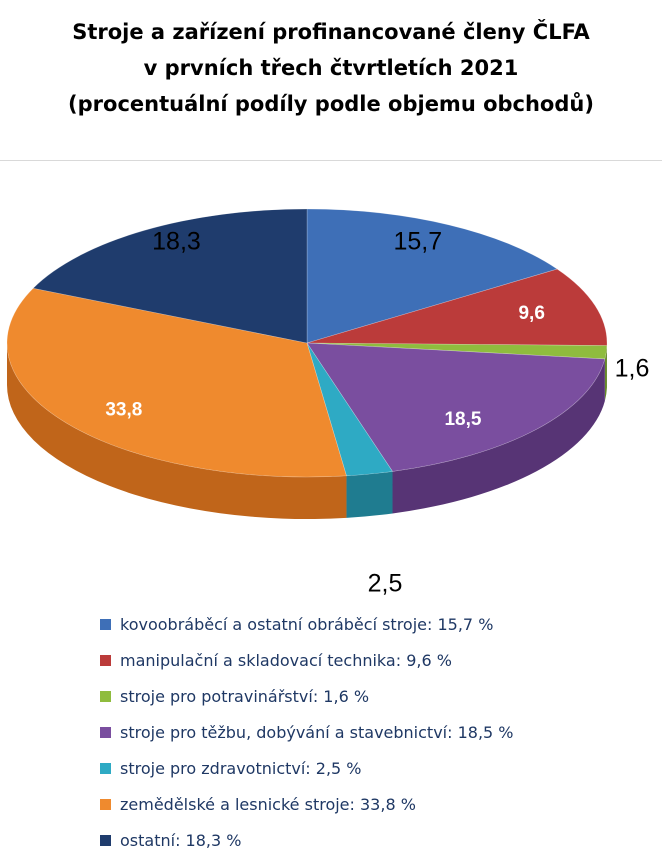  I want to click on title-line-2: v prvních třech čtvrtletích 2021, so click(331, 68).